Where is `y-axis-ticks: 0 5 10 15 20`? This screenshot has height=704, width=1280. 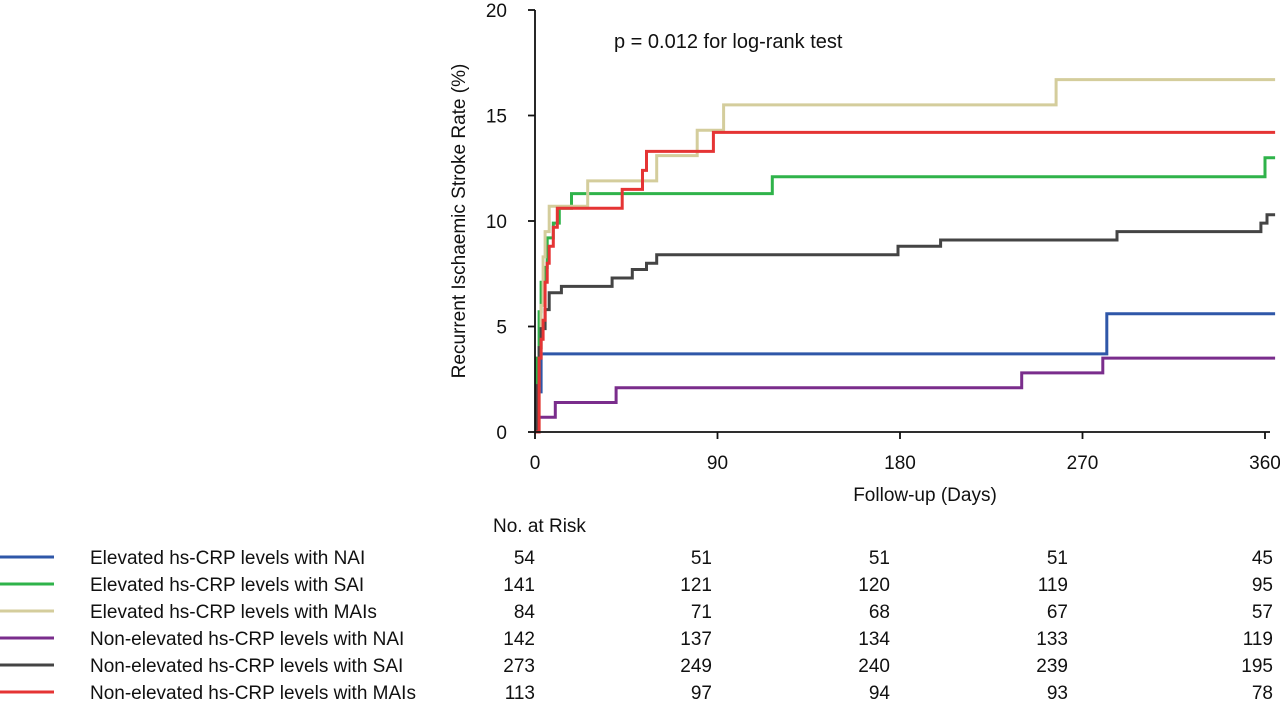
y-axis-ticks: 0 5 10 15 20 is located at coordinates (510, 222).